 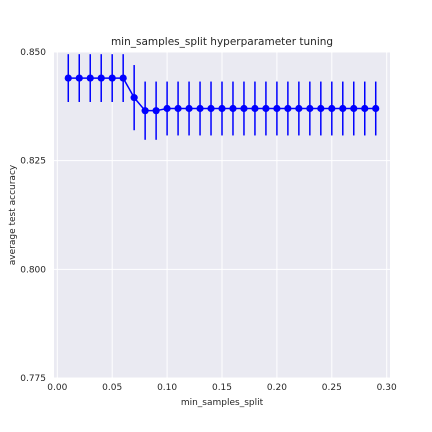 I want to click on x-tick-label: 0.30, so click(x=387, y=388).